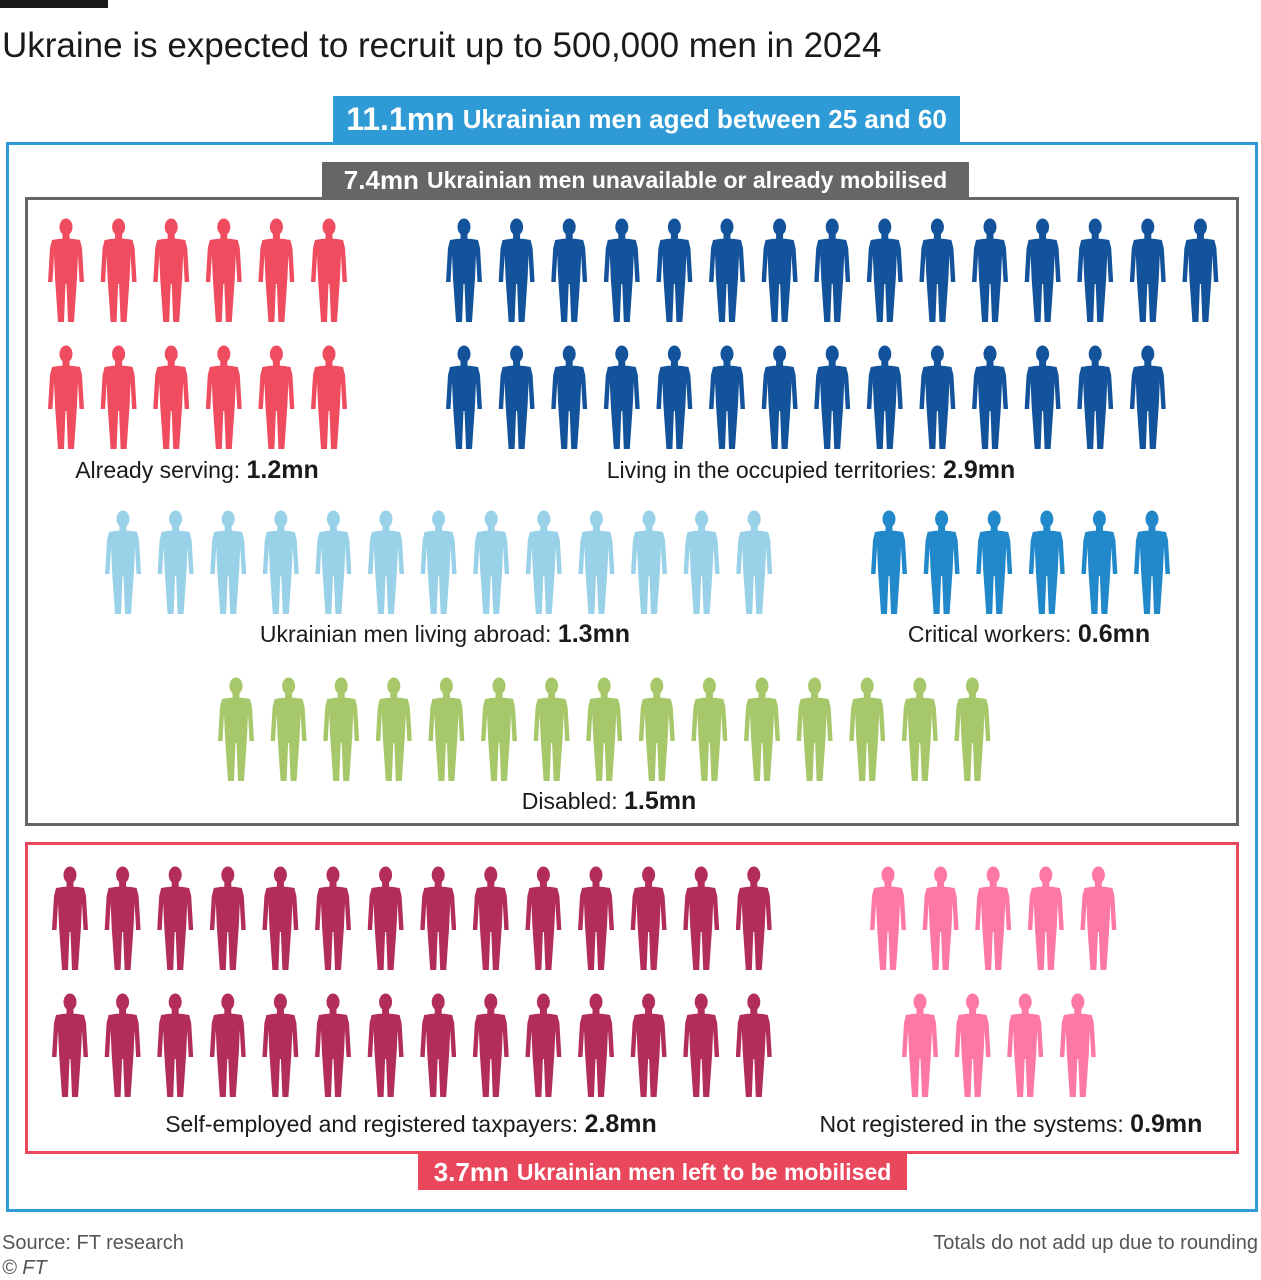  Describe the element at coordinates (24, 1268) in the screenshot. I see `ft-credit: © FT` at that location.